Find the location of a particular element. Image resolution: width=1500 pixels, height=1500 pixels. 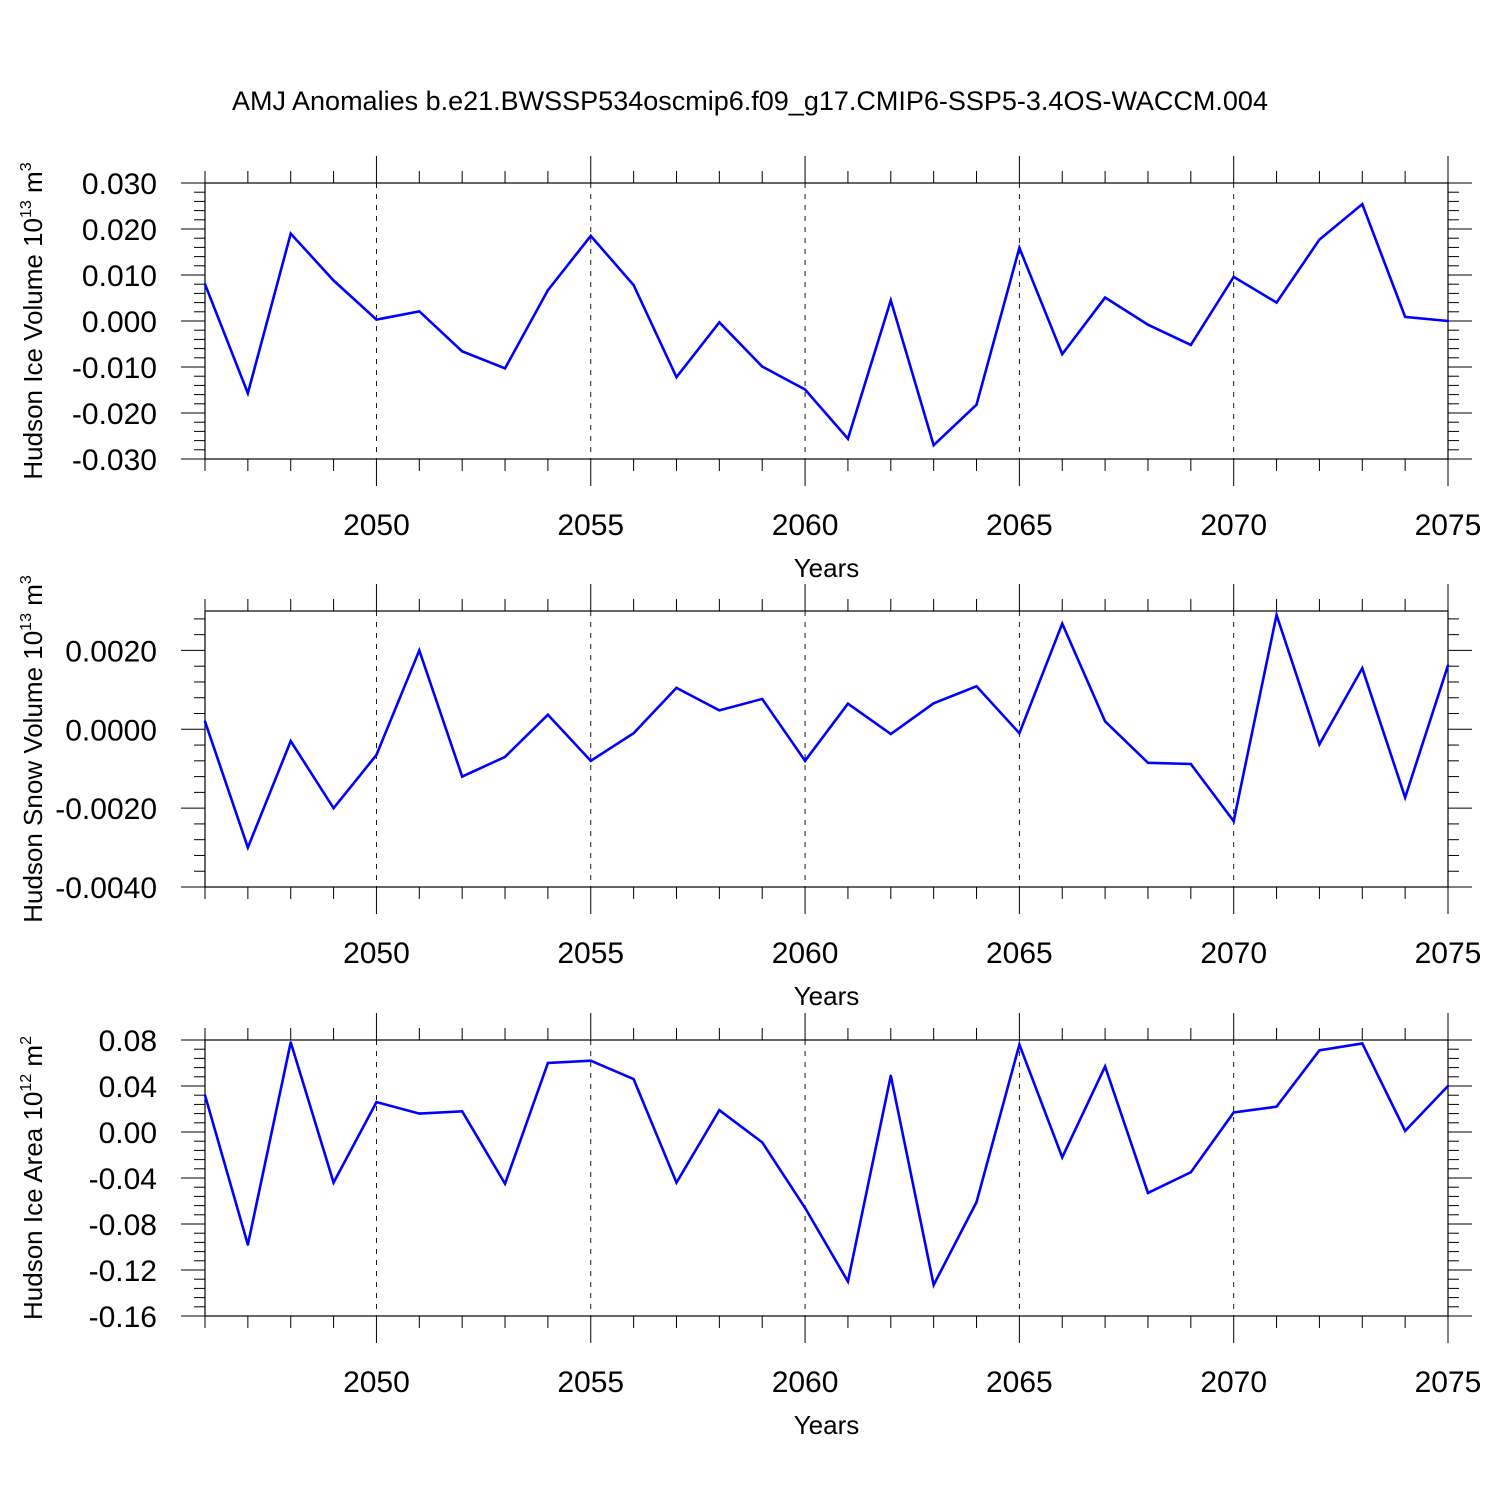

y-axis-label-part: Hudson Ice Volume 10 is located at coordinates (33, 349).